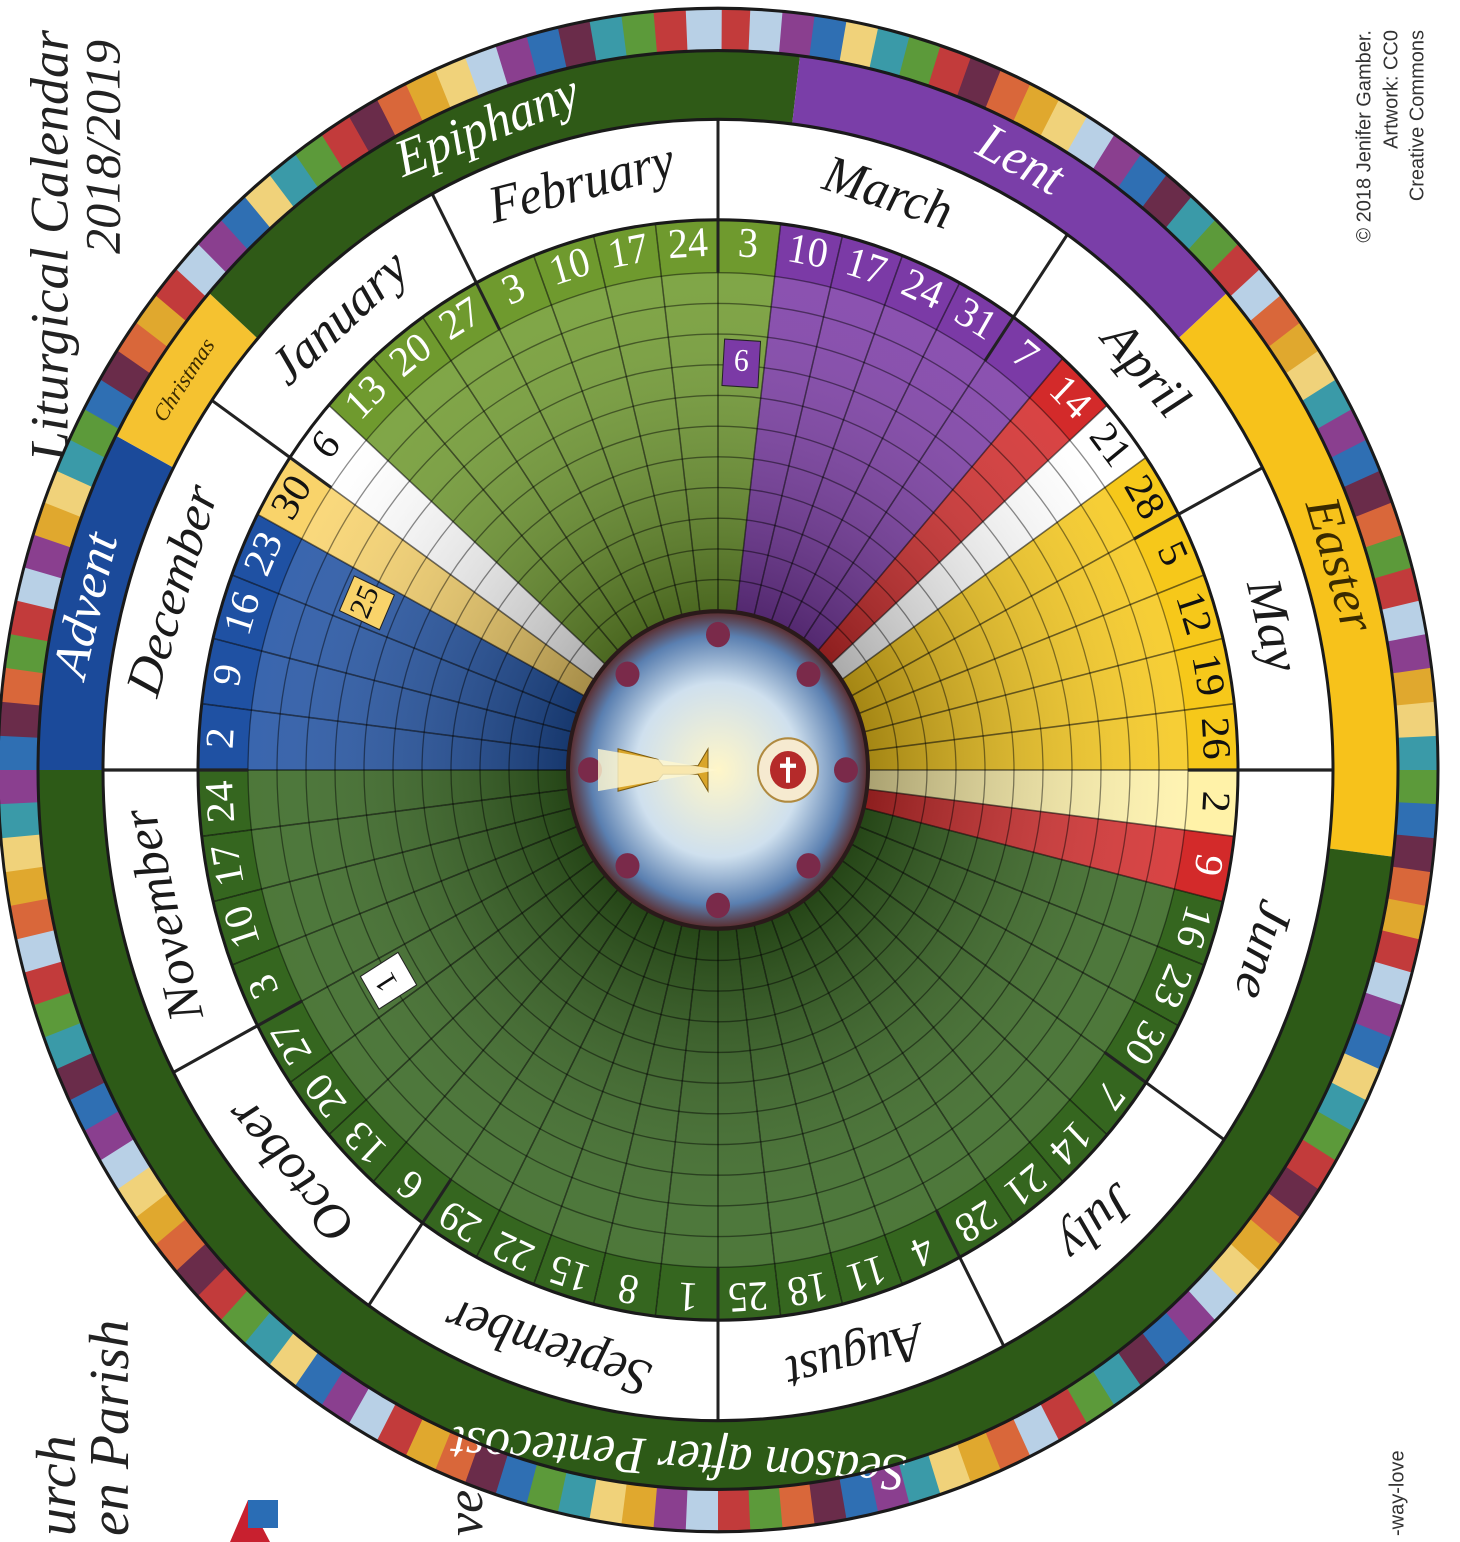 The image size is (1460, 1542). I want to click on fragment: urch, so click(57, 1485).